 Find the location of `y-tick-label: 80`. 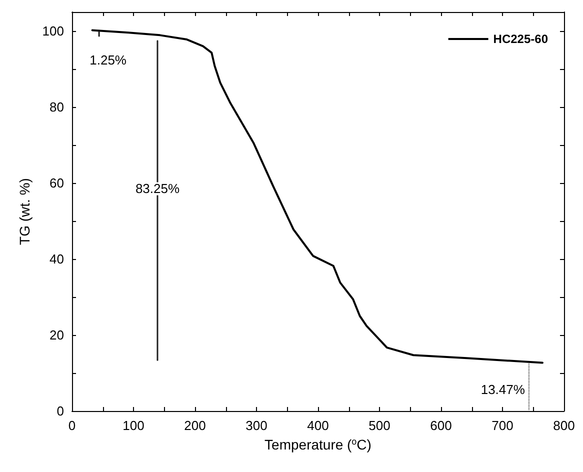

y-tick-label: 80 is located at coordinates (57, 107).